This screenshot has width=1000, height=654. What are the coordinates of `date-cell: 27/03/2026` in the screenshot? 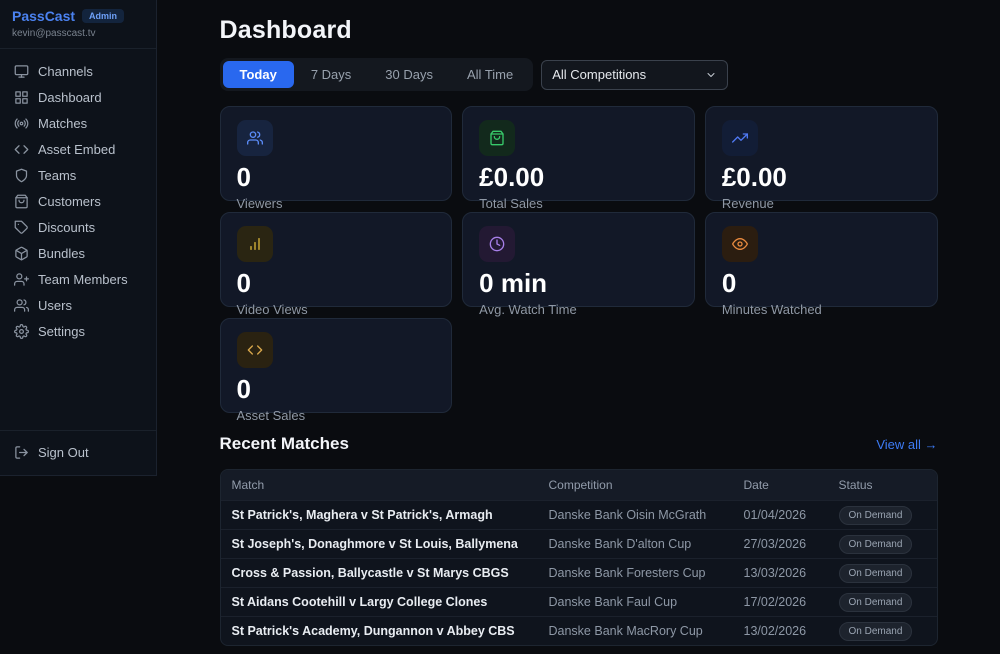 It's located at (775, 544).